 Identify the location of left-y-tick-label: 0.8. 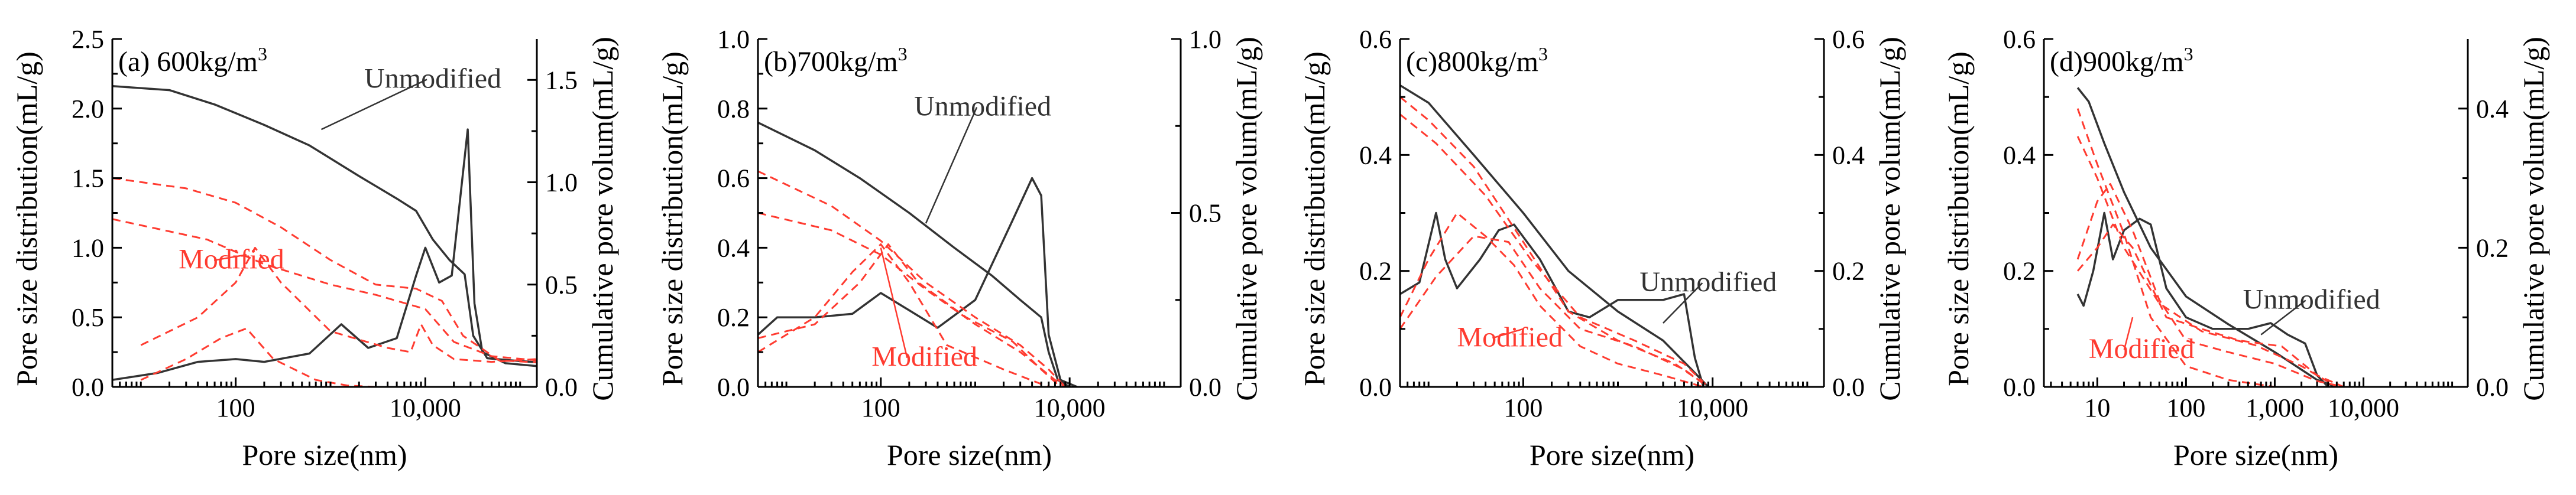
(733, 109).